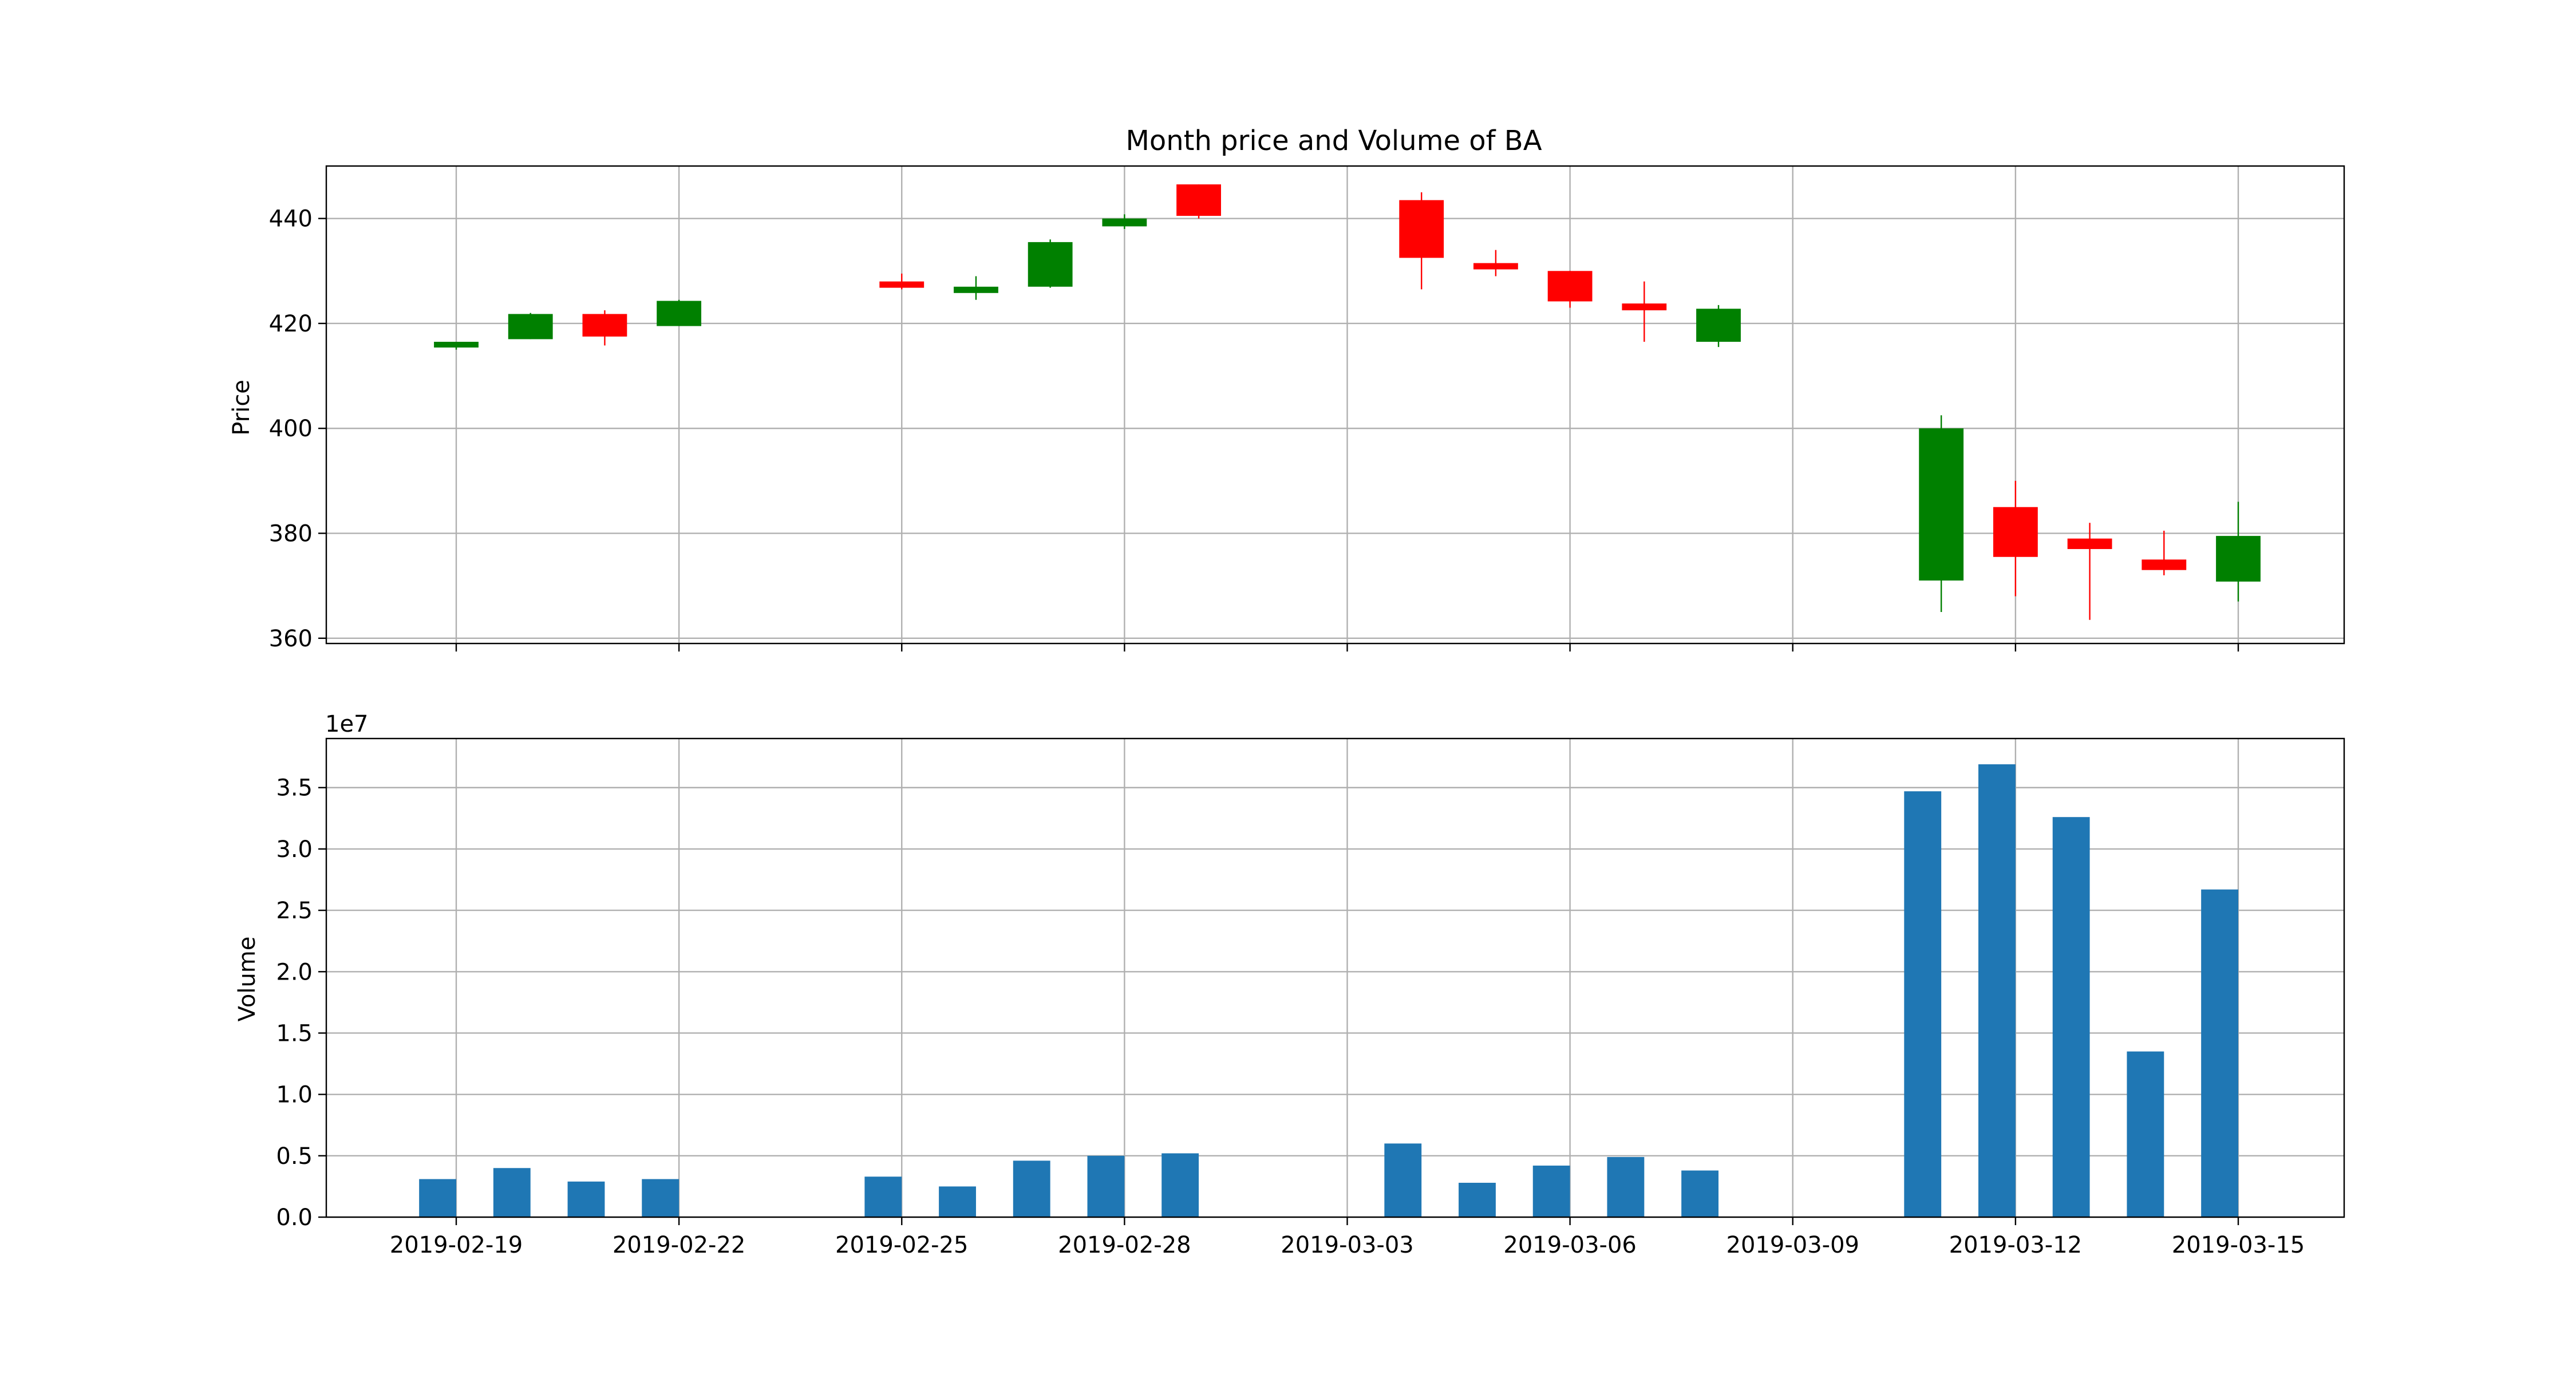 This screenshot has height=1374, width=2576. What do you see at coordinates (291, 429) in the screenshot?
I see `price-y-tick-label: 400` at bounding box center [291, 429].